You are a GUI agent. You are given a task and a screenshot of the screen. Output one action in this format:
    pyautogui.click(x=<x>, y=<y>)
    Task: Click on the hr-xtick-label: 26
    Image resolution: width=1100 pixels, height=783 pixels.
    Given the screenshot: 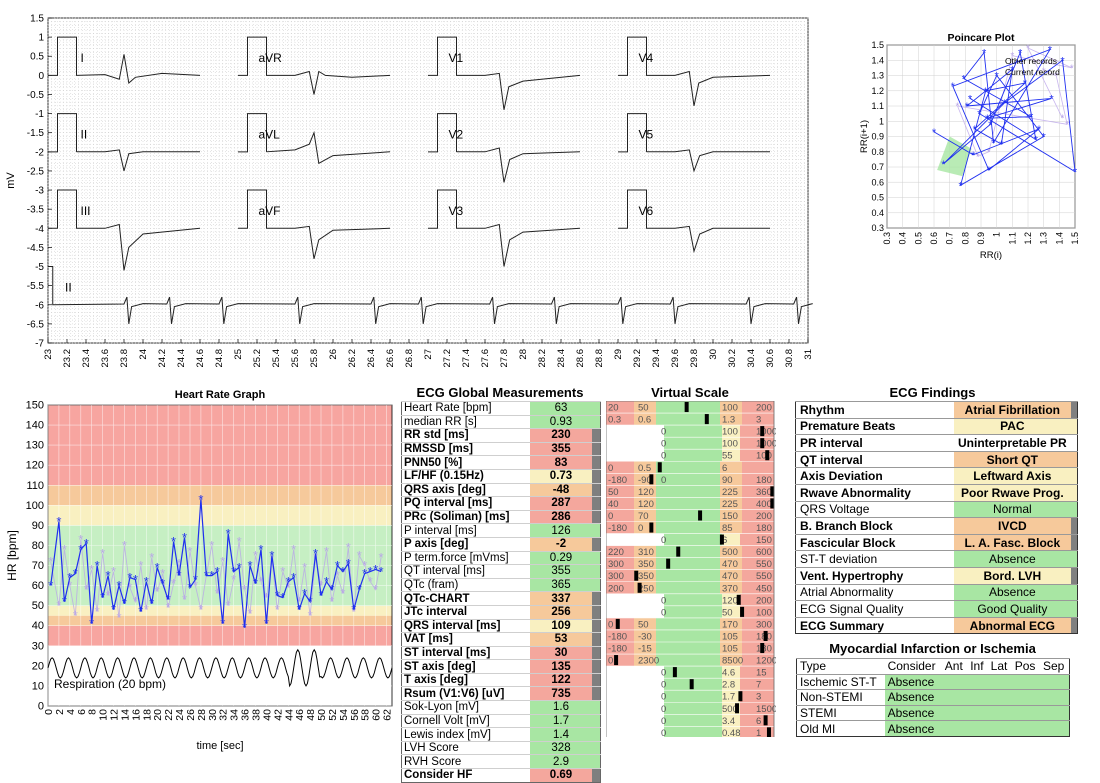 What is the action you would take?
    pyautogui.click(x=191, y=715)
    